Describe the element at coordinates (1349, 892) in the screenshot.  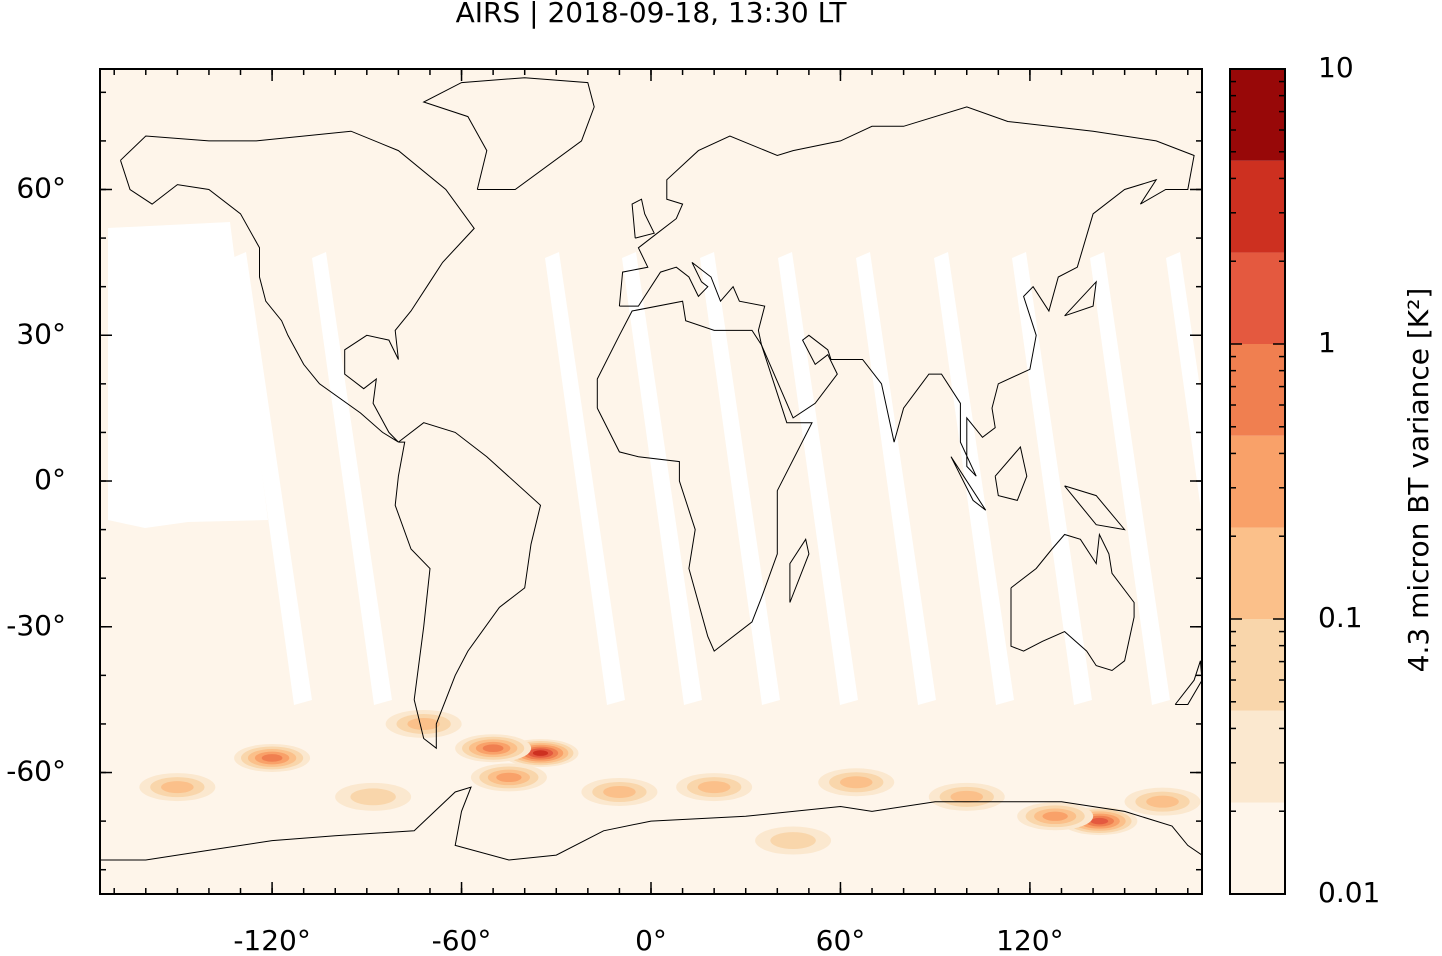
I see `colorbar-tick-label: 0.01` at that location.